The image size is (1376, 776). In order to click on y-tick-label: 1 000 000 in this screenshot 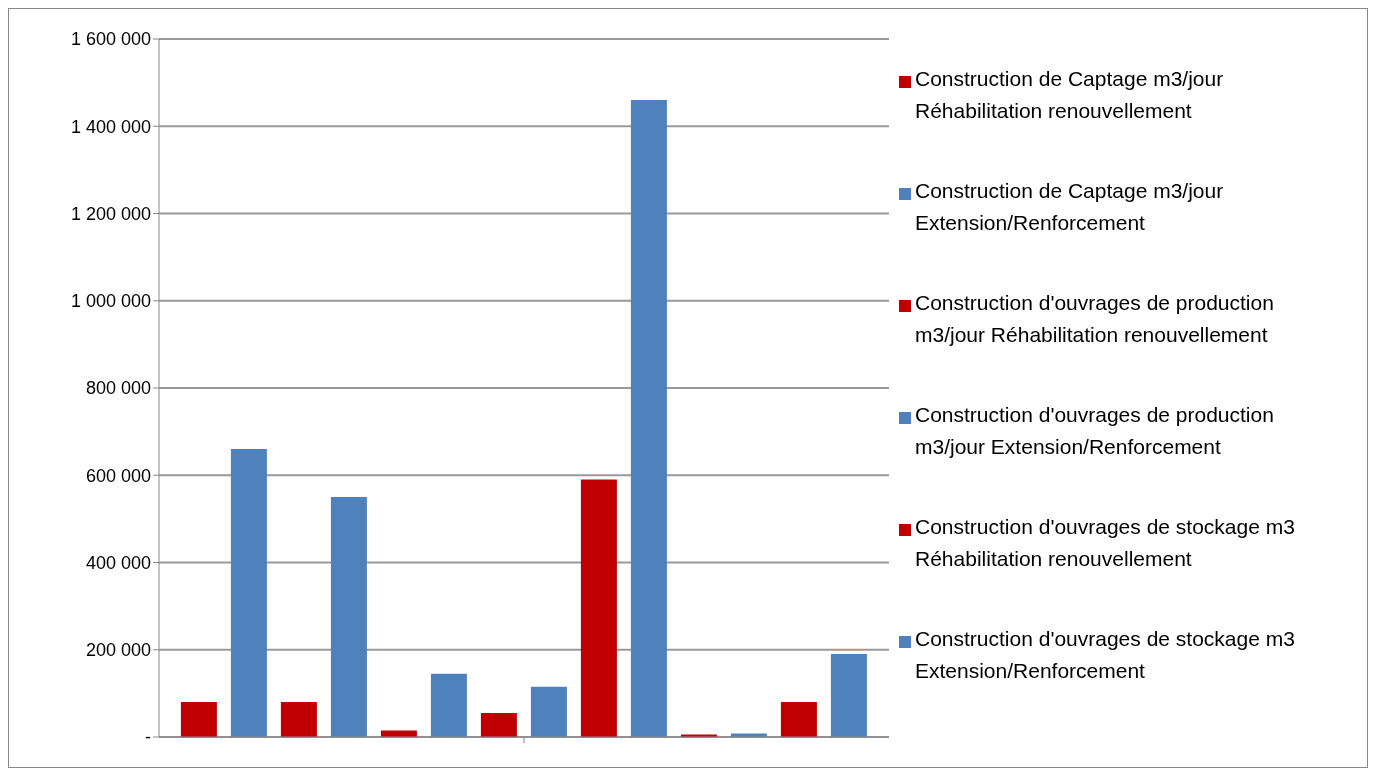, I will do `click(110, 301)`.